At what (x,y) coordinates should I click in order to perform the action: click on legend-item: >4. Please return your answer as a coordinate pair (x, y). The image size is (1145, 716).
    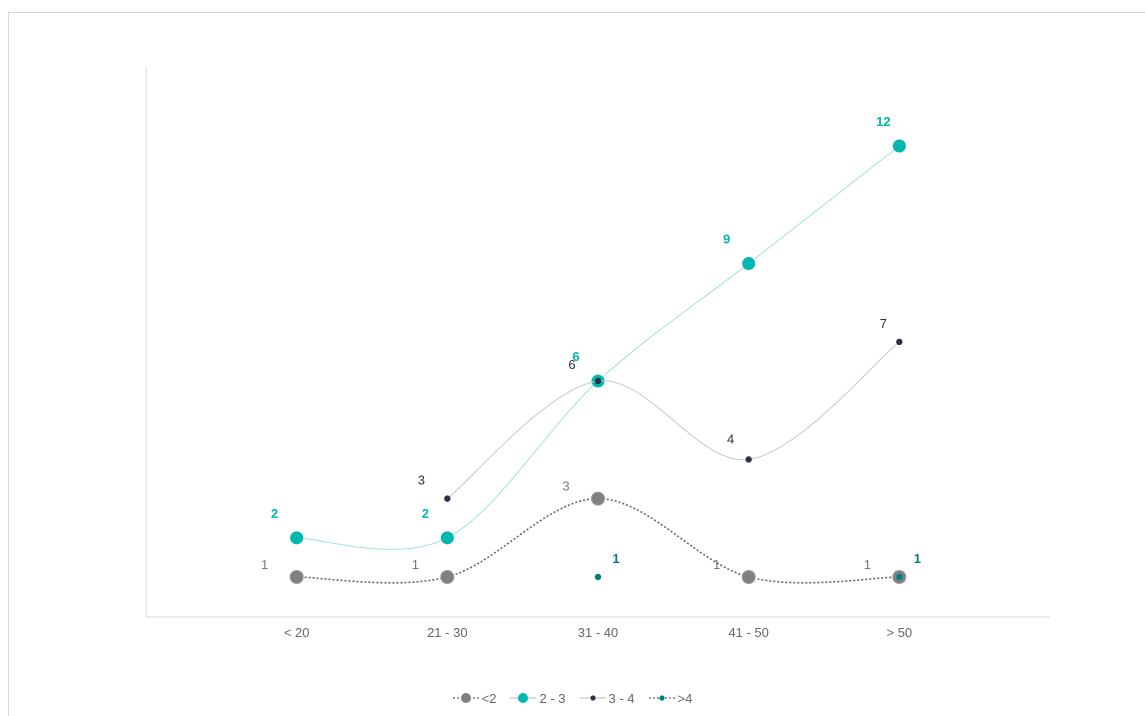
    Looking at the image, I should click on (670, 698).